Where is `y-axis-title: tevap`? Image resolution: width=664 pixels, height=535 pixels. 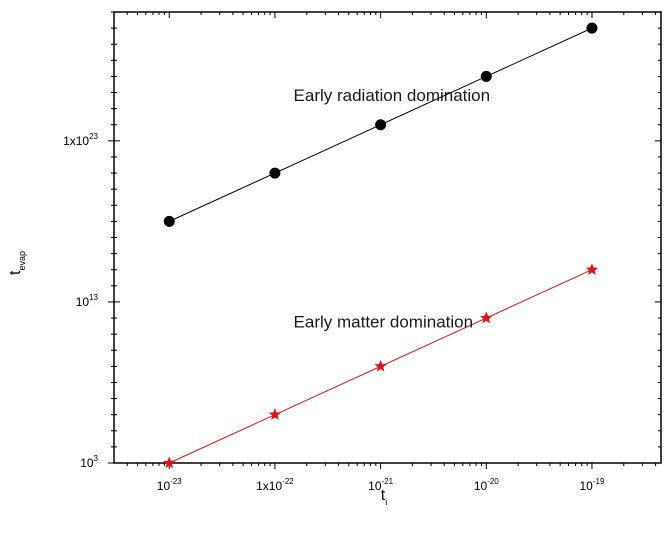
y-axis-title: tevap is located at coordinates (17, 263).